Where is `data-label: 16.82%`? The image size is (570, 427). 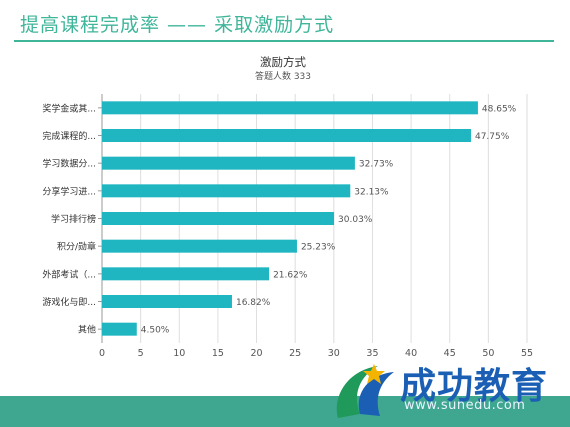
data-label: 16.82% is located at coordinates (253, 303).